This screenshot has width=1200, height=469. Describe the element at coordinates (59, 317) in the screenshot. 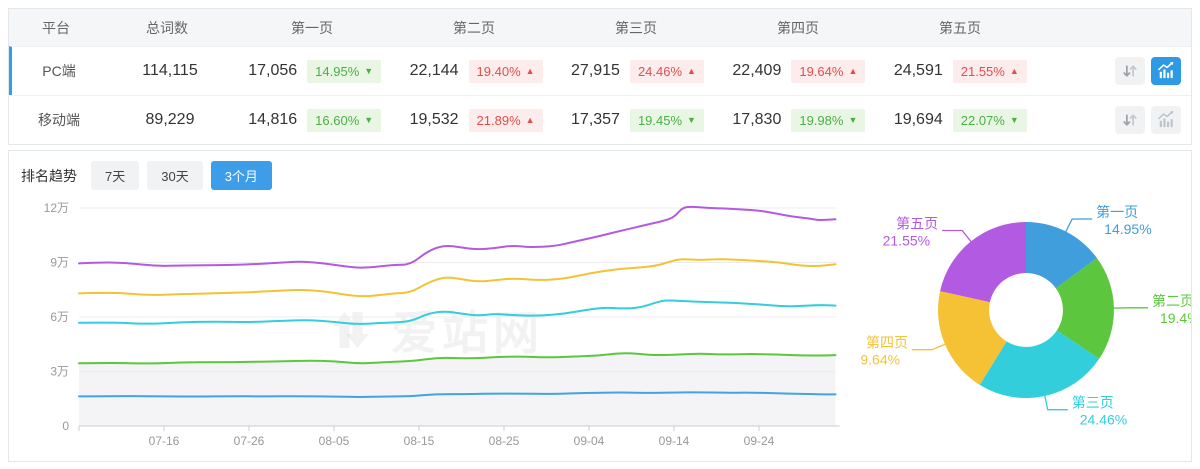

I see `y-axis-label: 6万` at that location.